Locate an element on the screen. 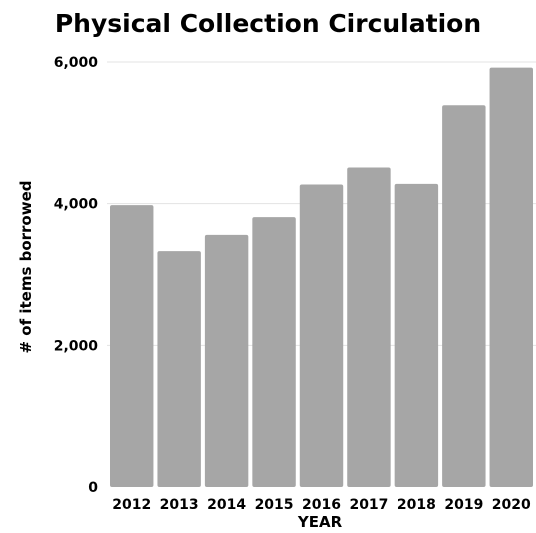 The image size is (536, 533). bar-2020 is located at coordinates (511, 277).